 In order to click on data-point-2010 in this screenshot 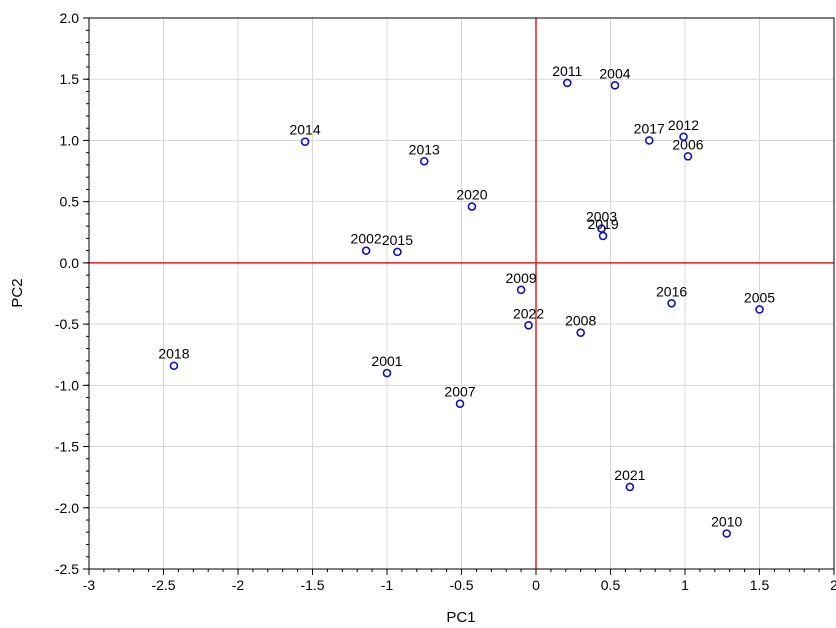, I will do `click(727, 533)`.